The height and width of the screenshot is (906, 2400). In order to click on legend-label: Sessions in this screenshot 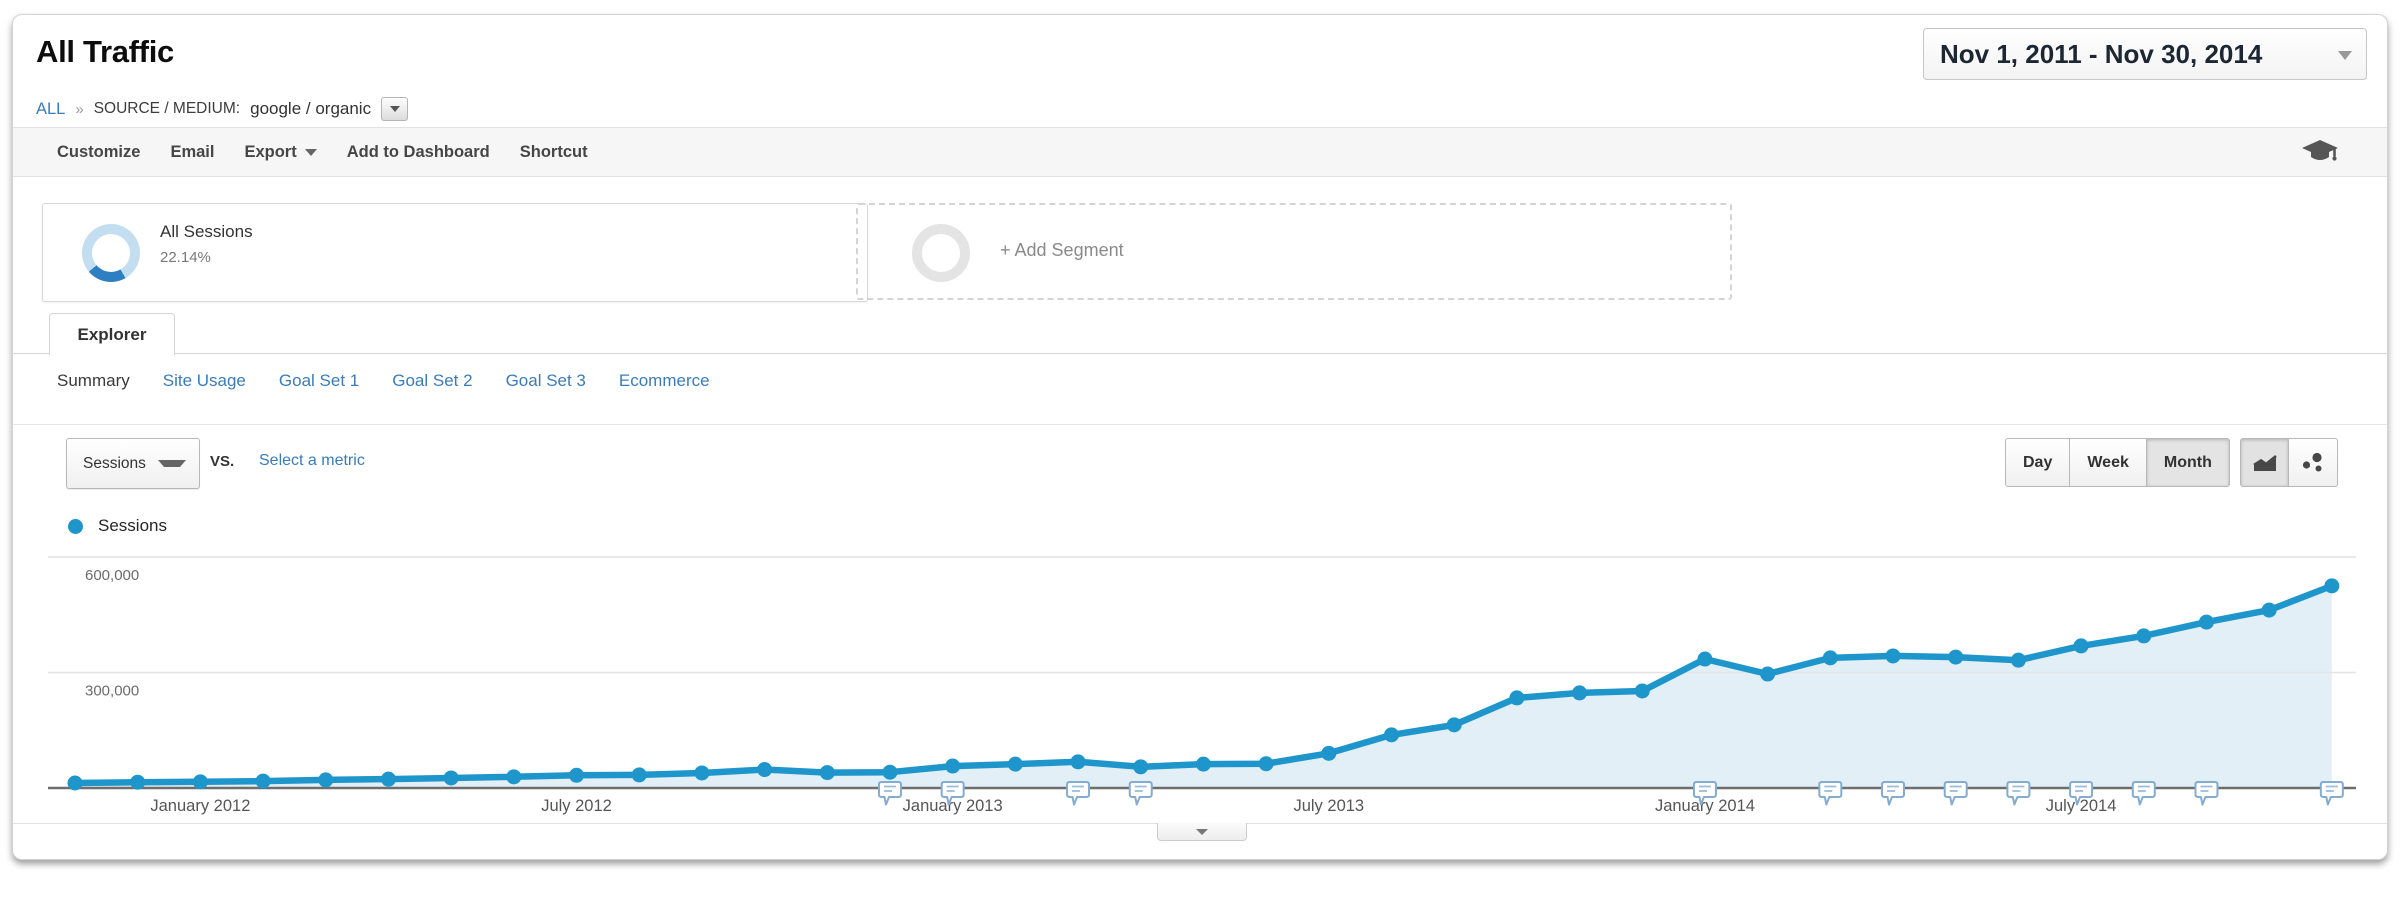, I will do `click(132, 525)`.